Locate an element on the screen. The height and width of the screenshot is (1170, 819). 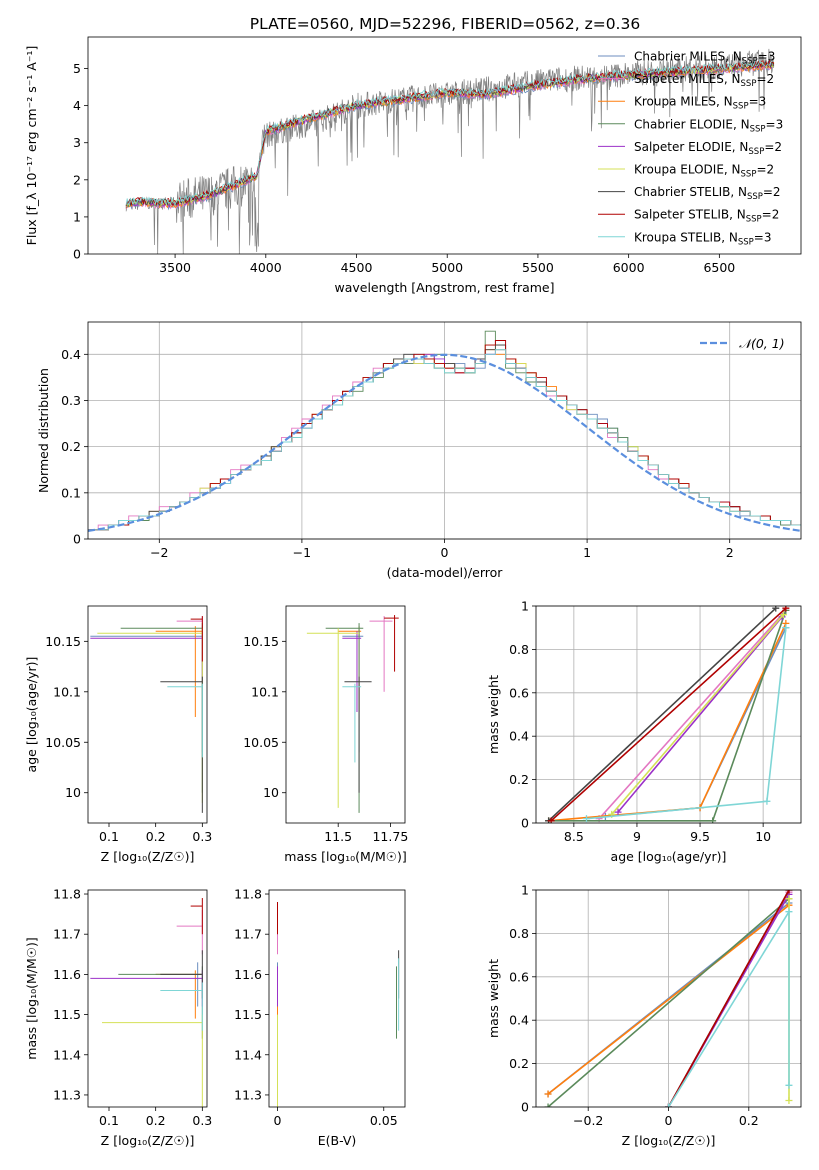
x-tick-label: 1 is located at coordinates (587, 552).